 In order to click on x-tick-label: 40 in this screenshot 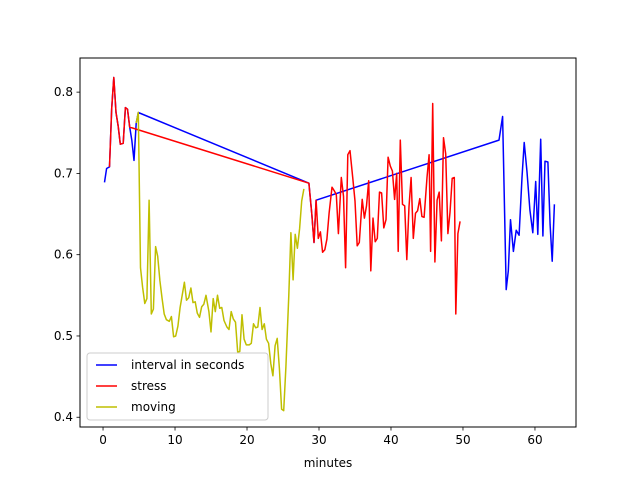, I will do `click(390, 440)`.